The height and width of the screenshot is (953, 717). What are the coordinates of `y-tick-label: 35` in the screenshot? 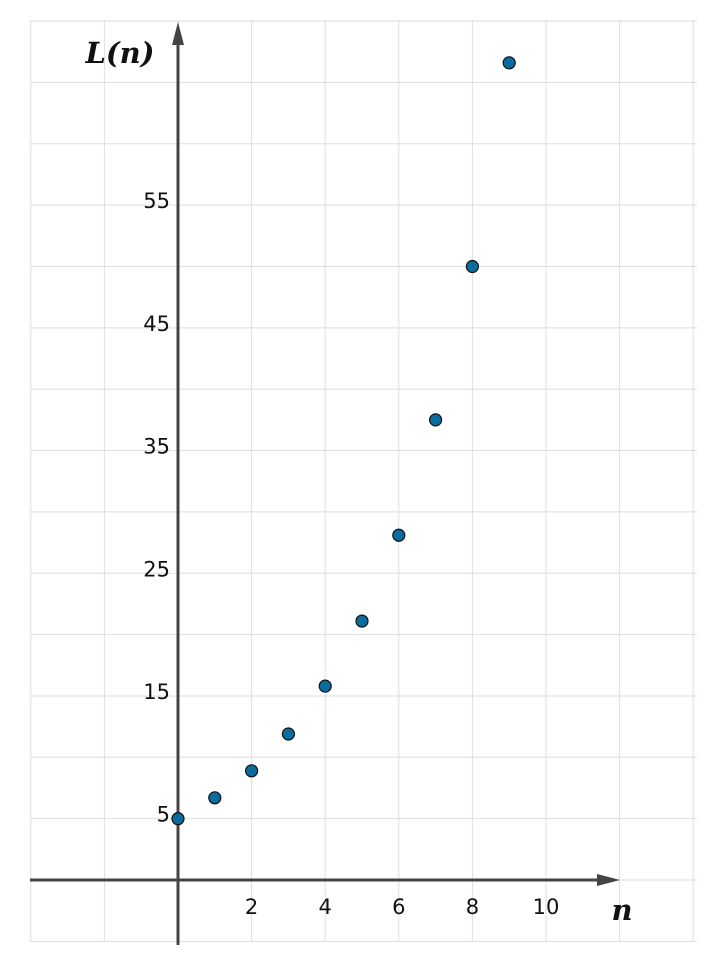 It's located at (156, 447).